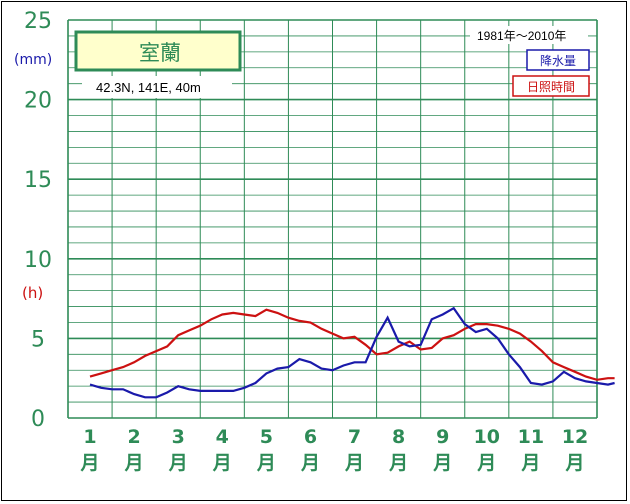 This screenshot has width=630, height=504. Describe the element at coordinates (354, 437) in the screenshot. I see `month-number-label: 7` at that location.